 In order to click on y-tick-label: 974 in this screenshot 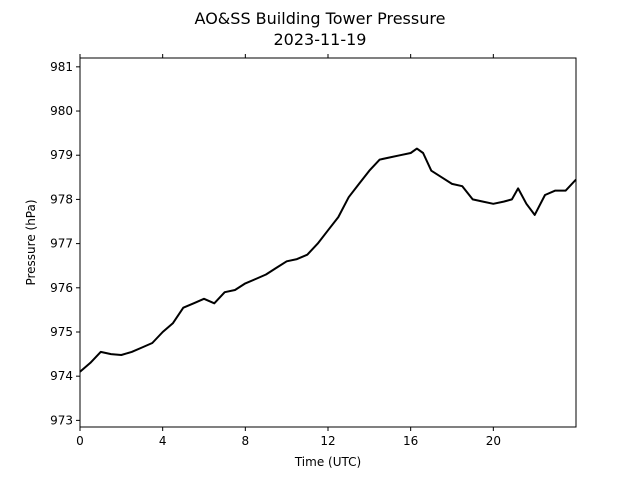, I will do `click(61, 376)`.